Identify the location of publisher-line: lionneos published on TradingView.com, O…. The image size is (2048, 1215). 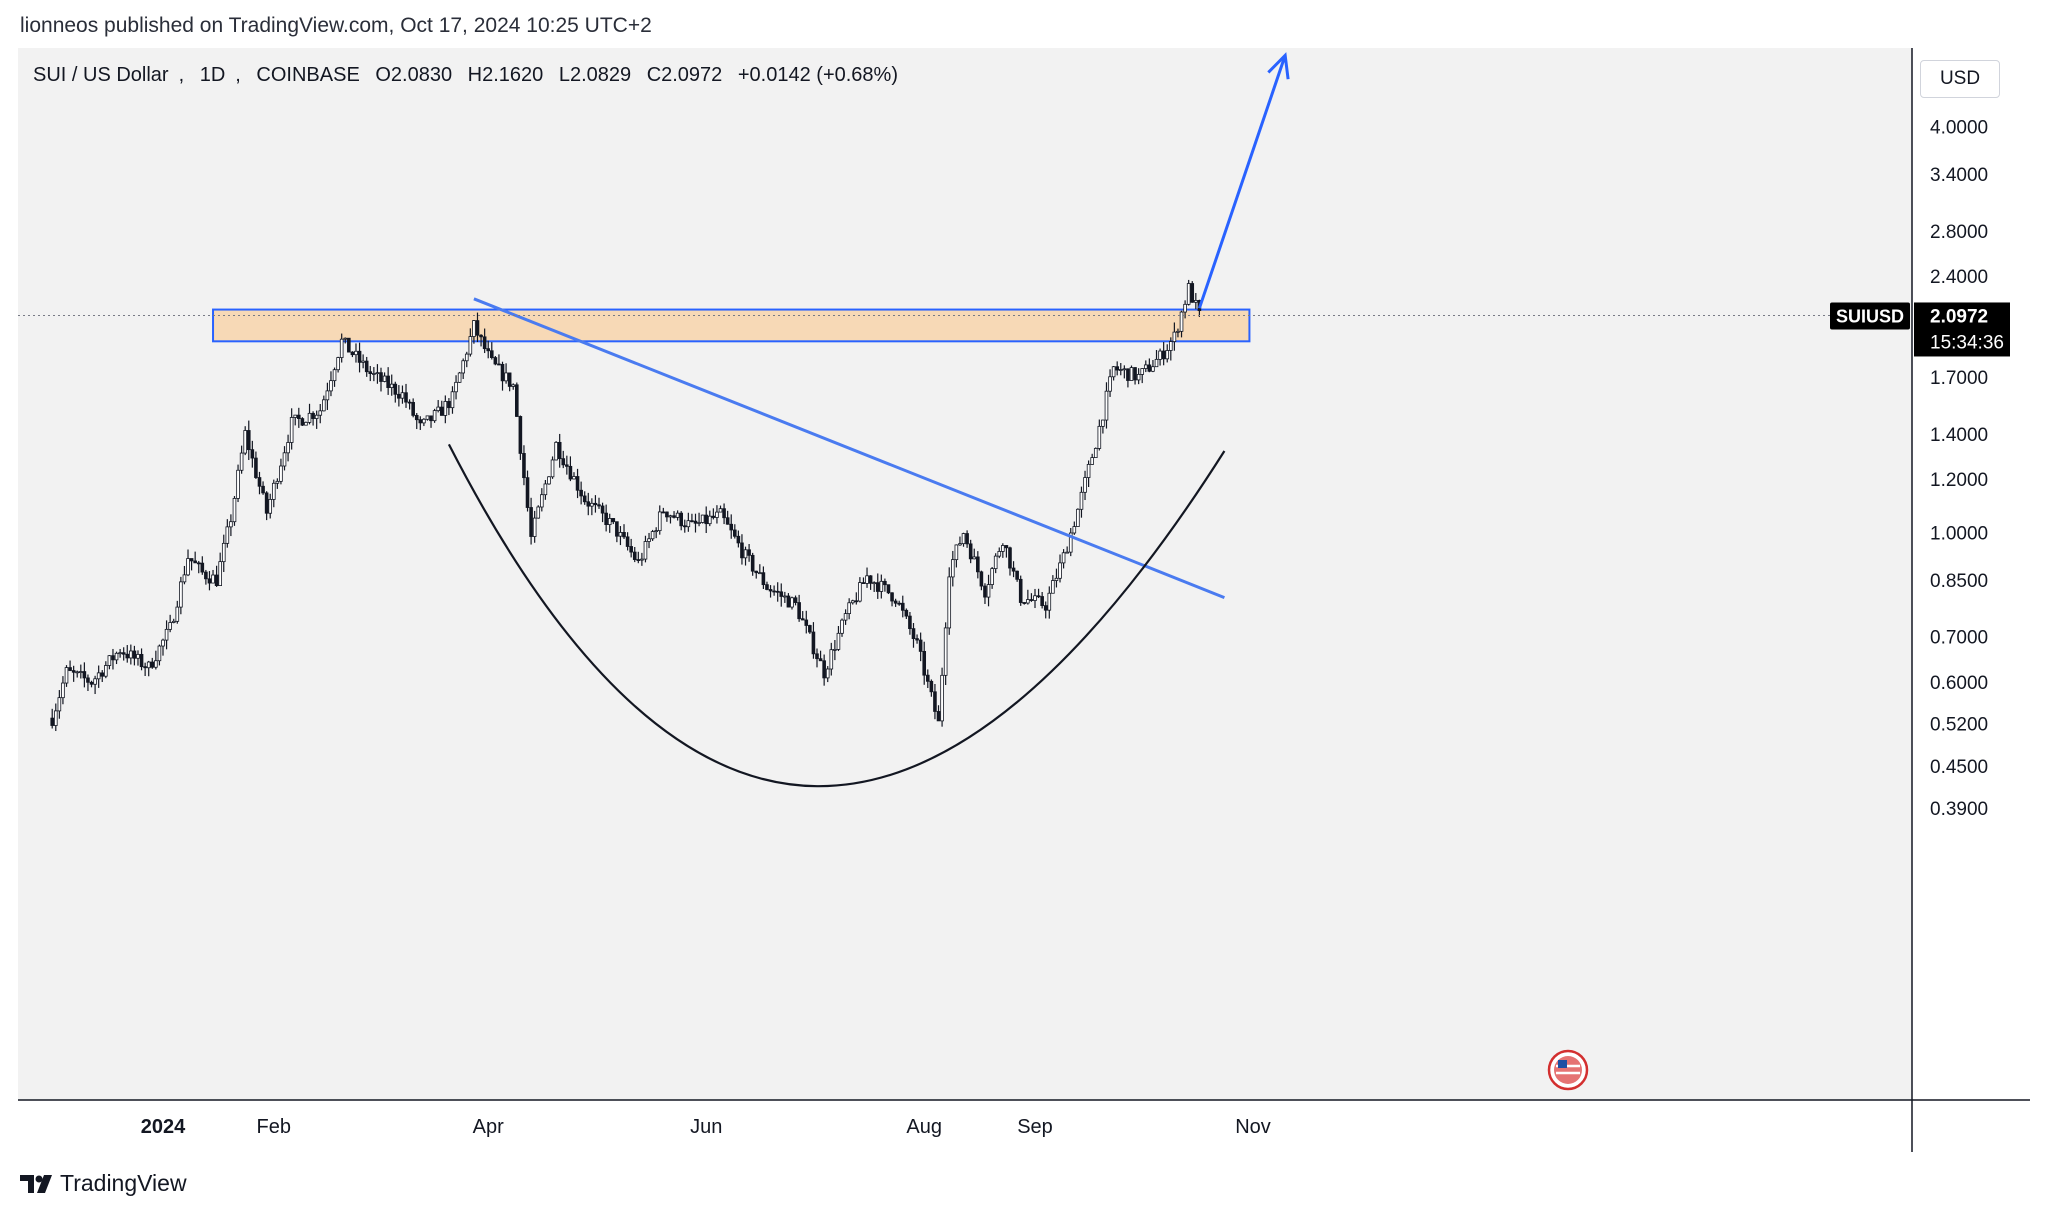
(336, 25).